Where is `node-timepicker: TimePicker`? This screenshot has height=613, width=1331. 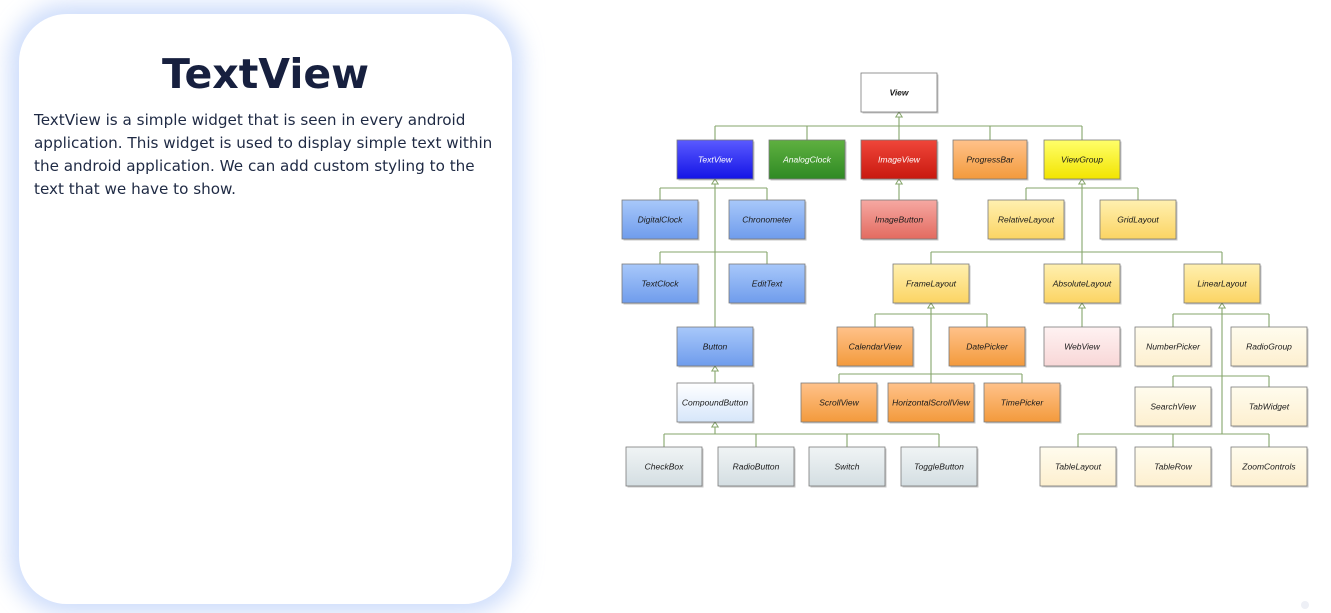
node-timepicker: TimePicker is located at coordinates (1022, 403).